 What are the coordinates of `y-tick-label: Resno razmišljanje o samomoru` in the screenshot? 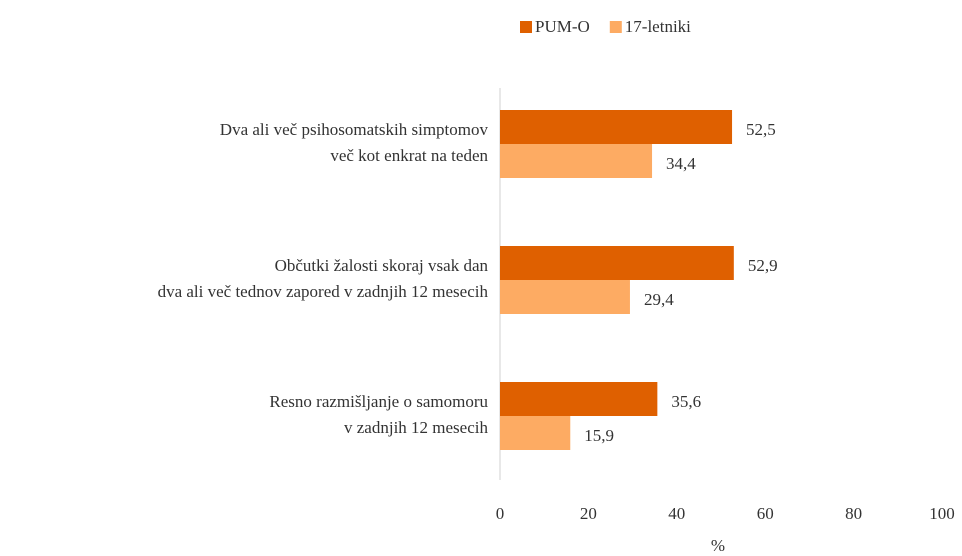 It's located at (378, 401).